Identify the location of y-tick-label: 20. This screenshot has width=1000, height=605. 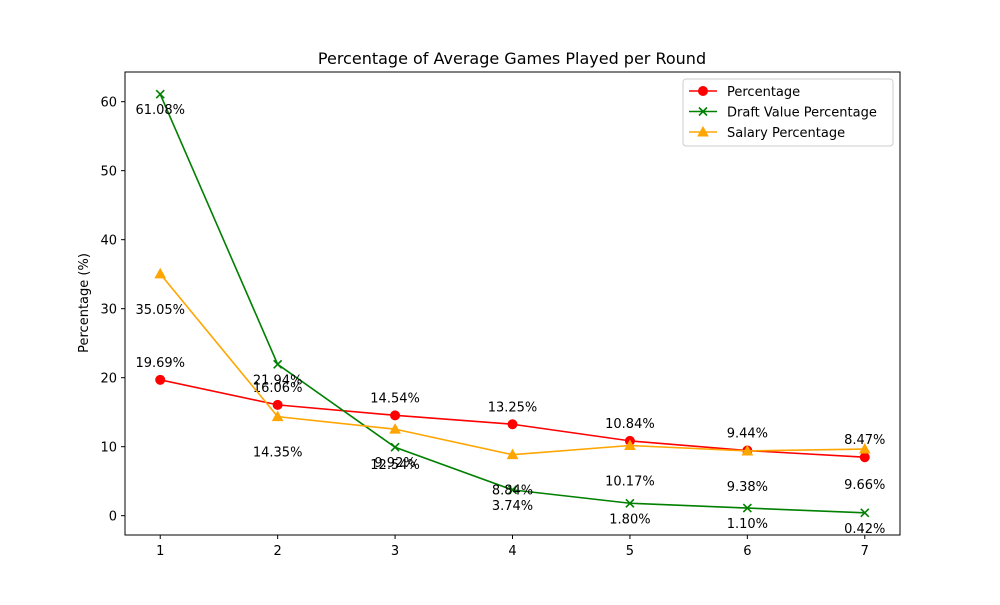
(108, 379).